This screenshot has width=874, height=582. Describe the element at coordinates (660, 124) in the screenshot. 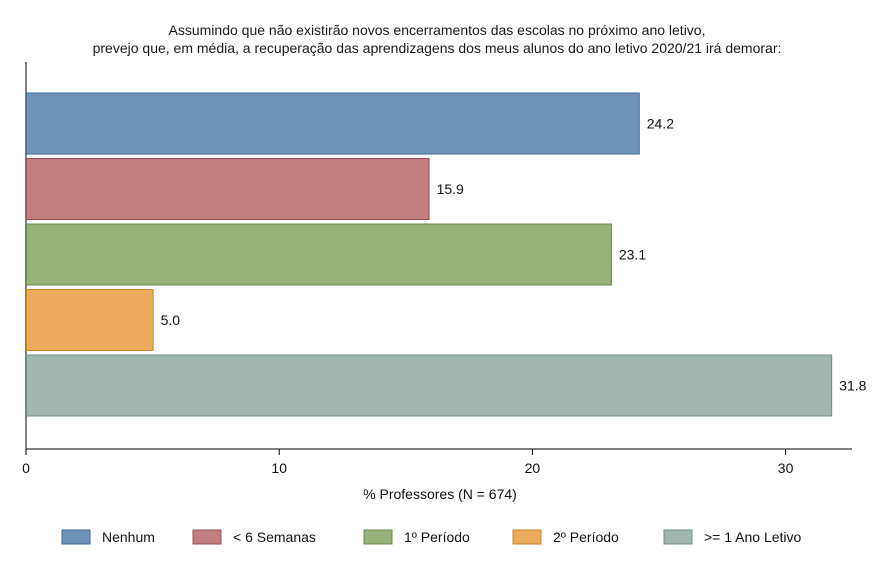

I see `bar-value-label: 24.2` at that location.